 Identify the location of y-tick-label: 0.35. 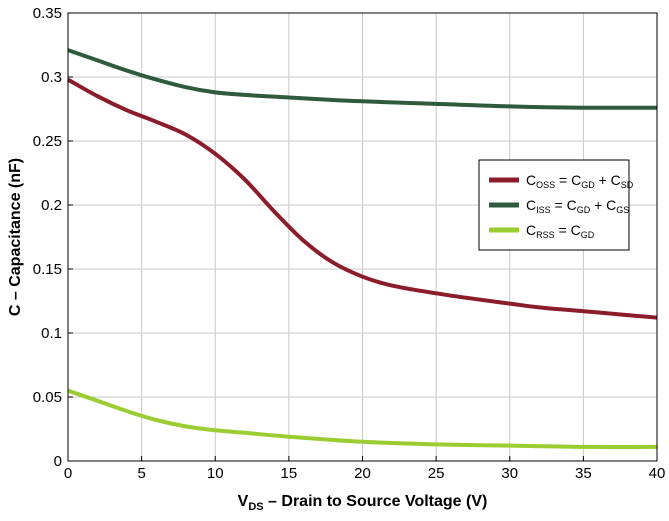
(47, 13).